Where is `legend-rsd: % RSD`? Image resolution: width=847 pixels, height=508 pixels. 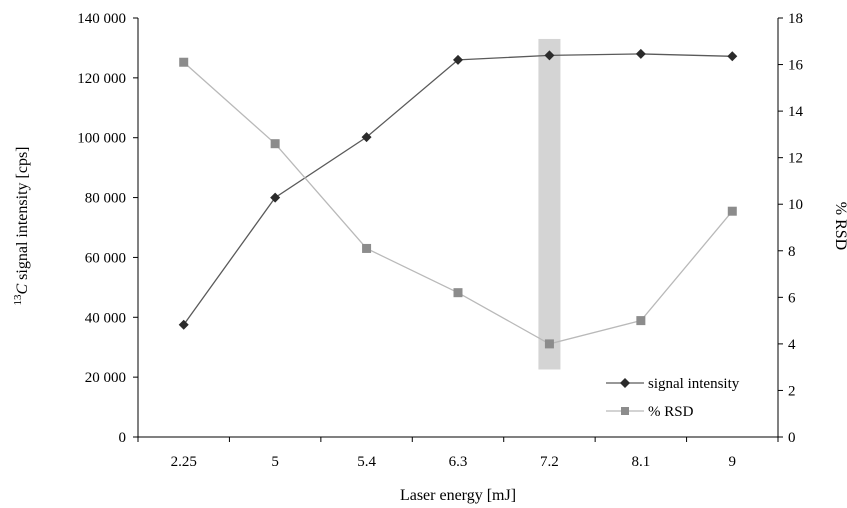 legend-rsd: % RSD is located at coordinates (650, 412).